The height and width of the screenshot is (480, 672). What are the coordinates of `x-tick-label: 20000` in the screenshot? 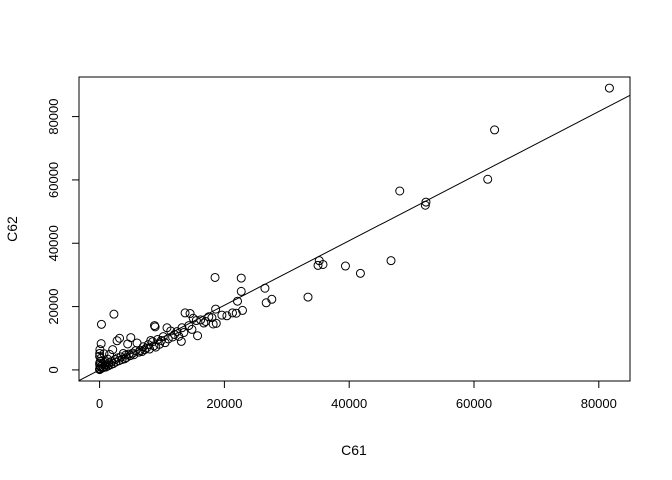 It's located at (224, 403).